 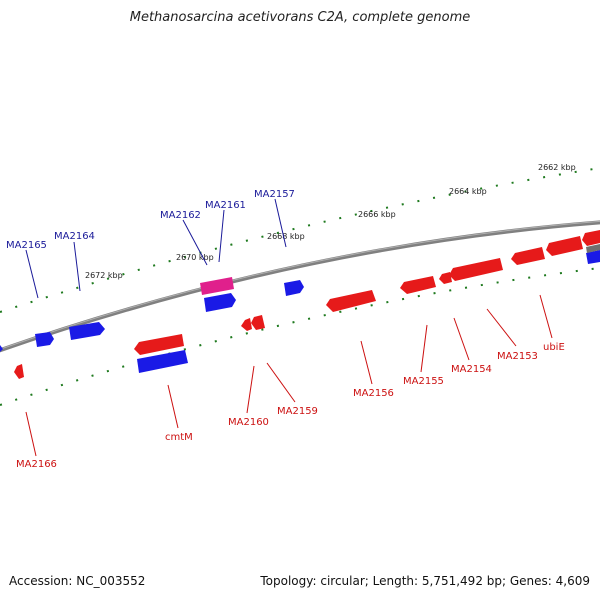 I want to click on label-ma2164: MA2164, so click(x=74, y=236).